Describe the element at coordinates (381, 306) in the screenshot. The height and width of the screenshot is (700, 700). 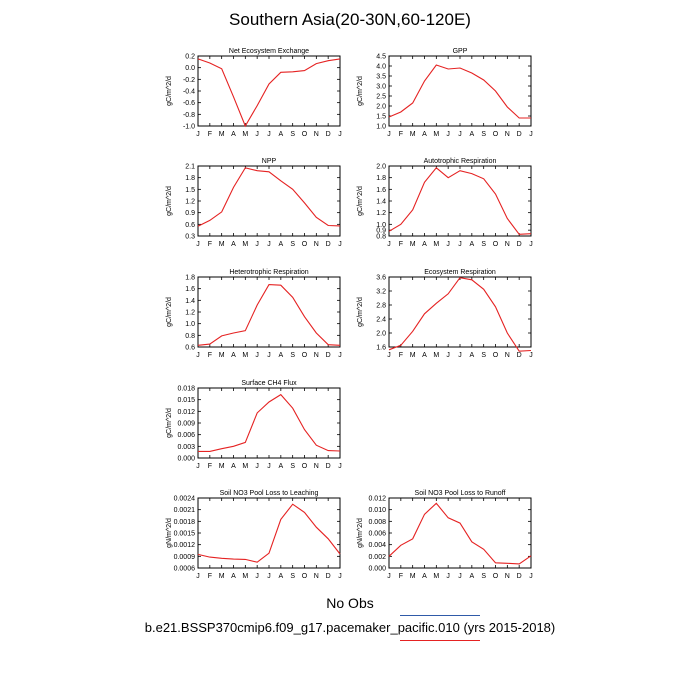
I see `y-tick-label: 2.8` at that location.